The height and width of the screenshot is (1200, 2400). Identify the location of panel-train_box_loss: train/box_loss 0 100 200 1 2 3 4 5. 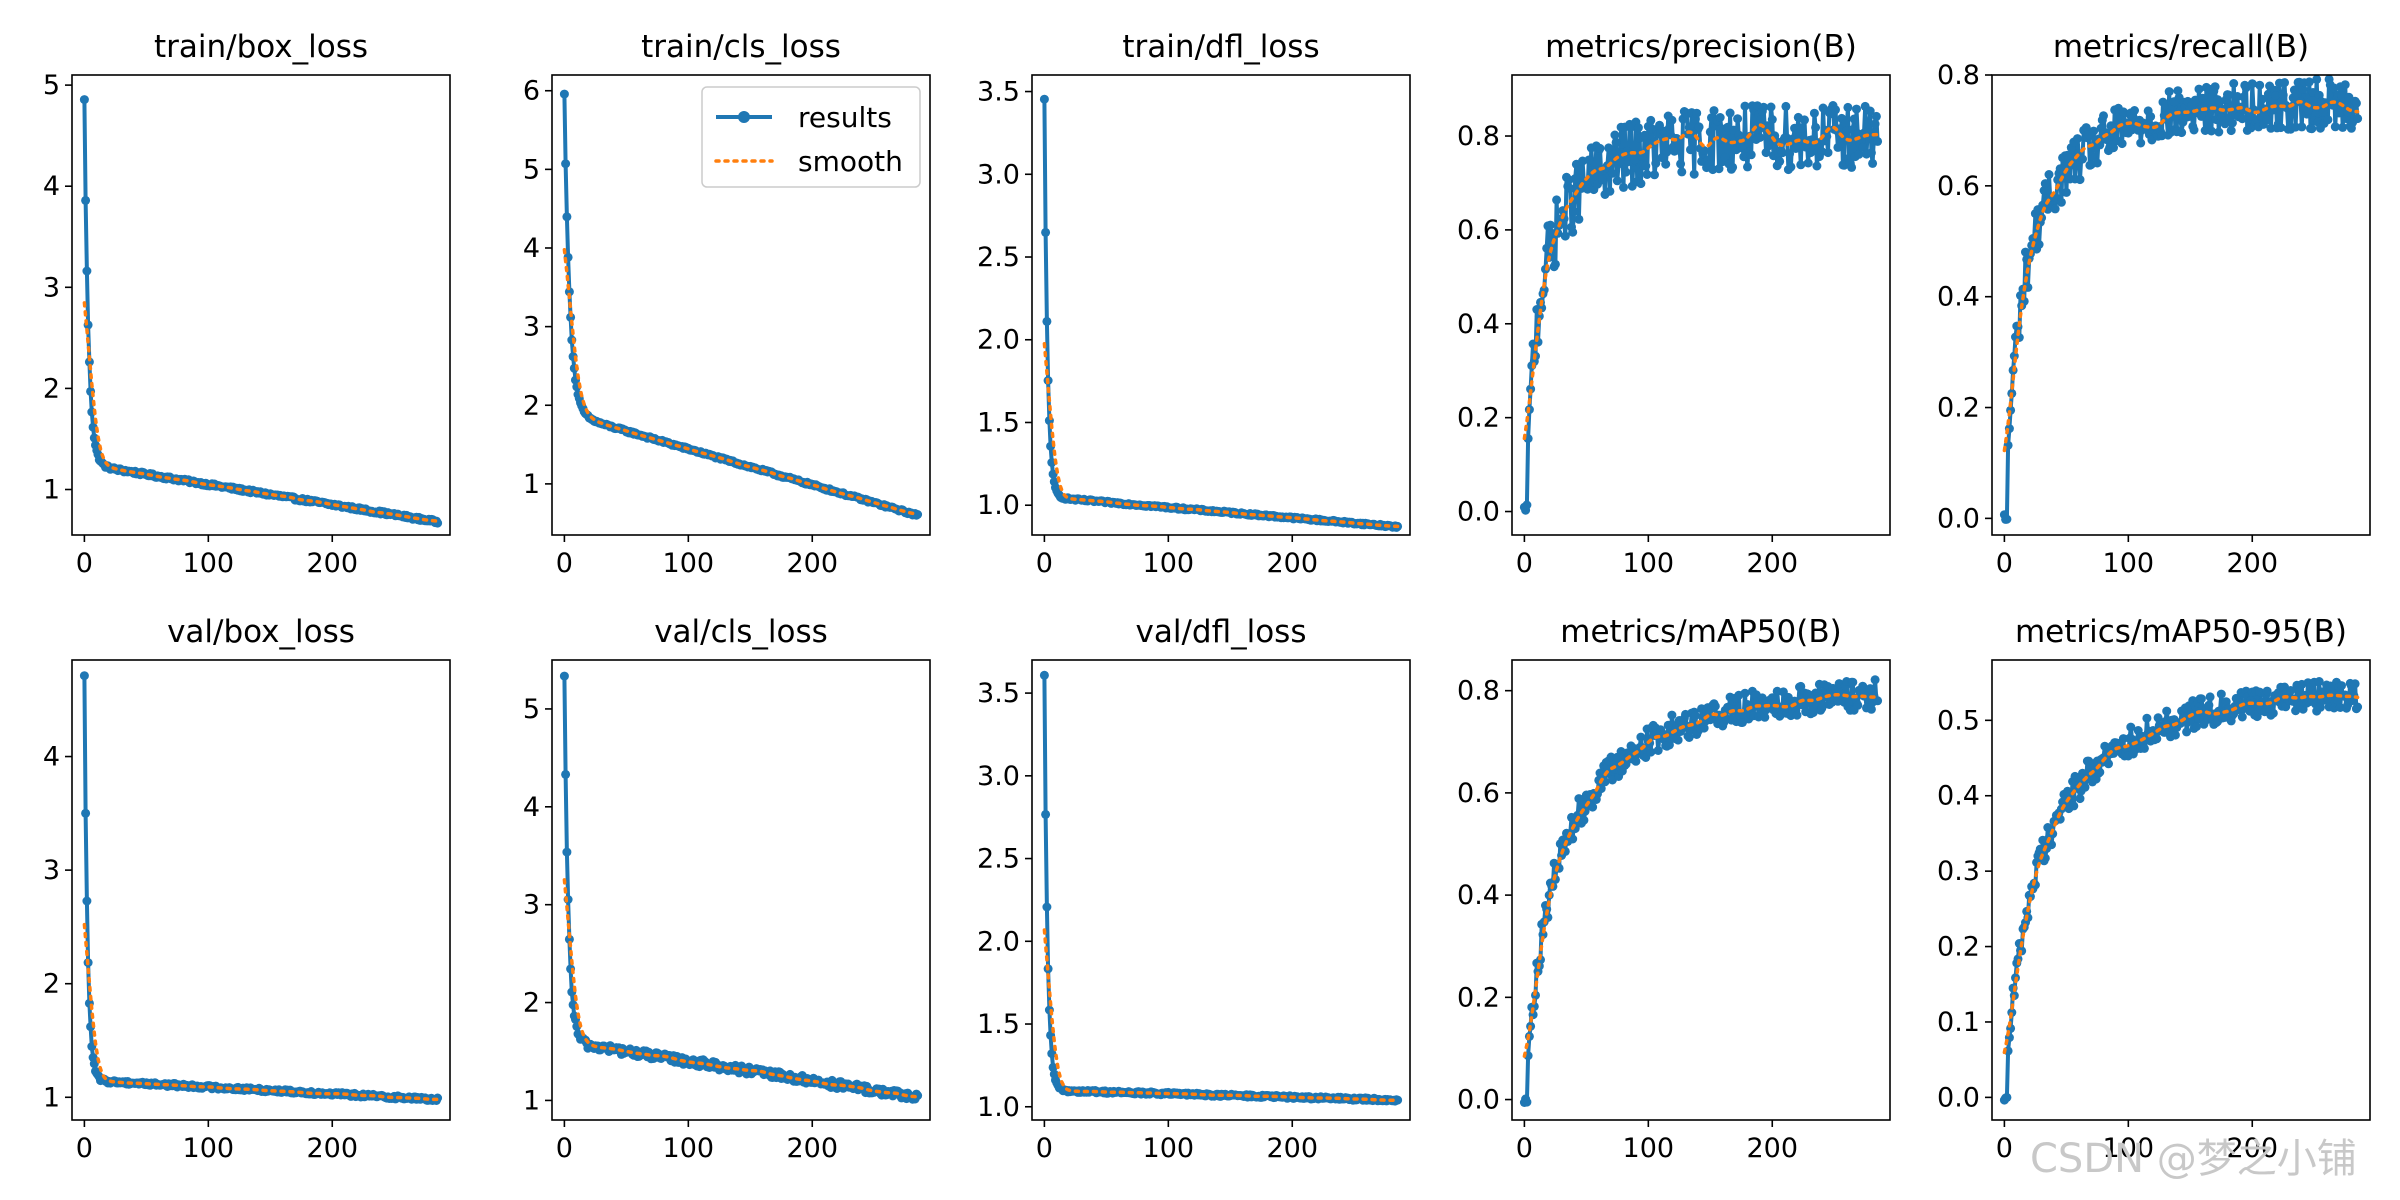
(247, 304).